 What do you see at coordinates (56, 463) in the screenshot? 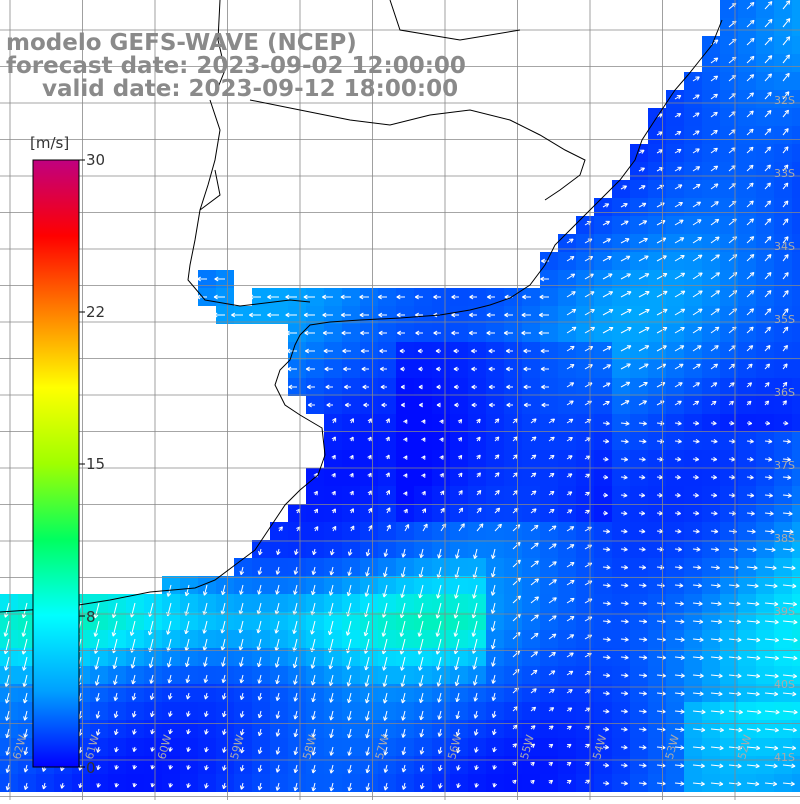
I see `colorbar` at bounding box center [56, 463].